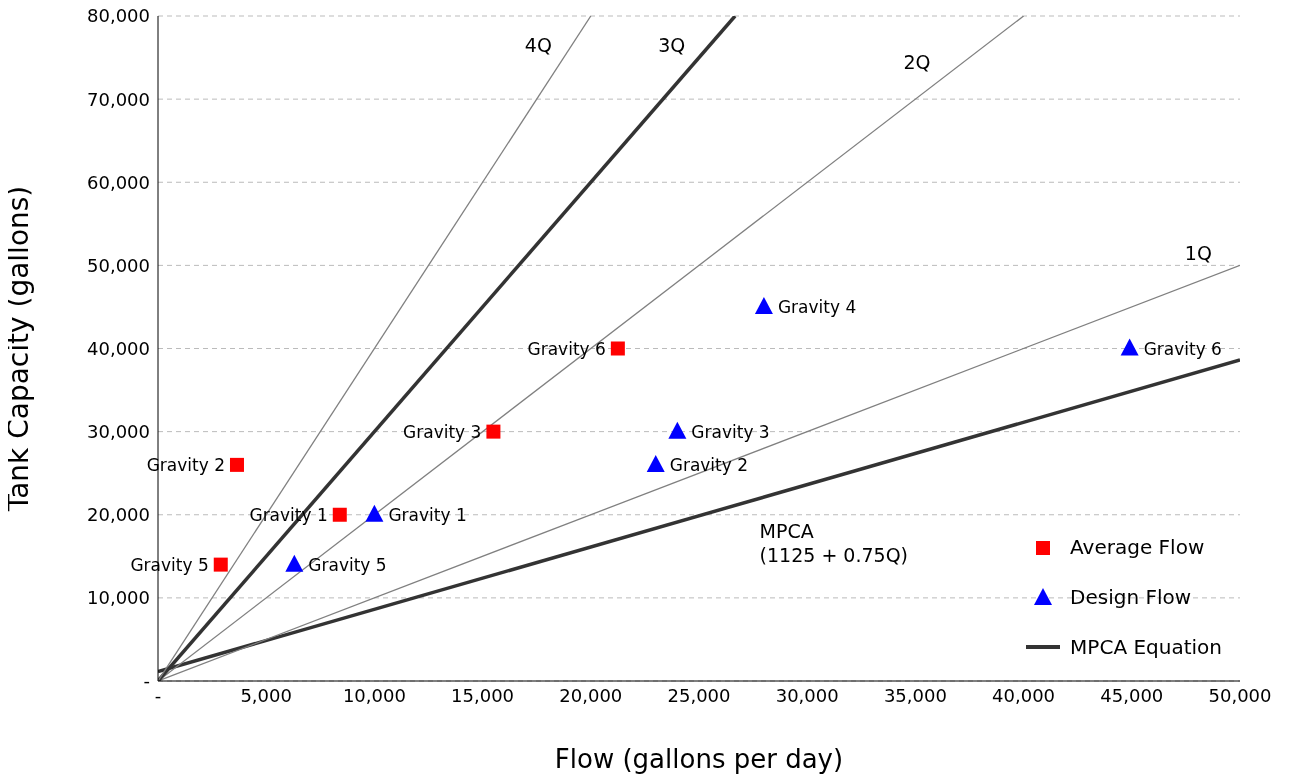  What do you see at coordinates (146, 681) in the screenshot?
I see `y-tick-label: -` at bounding box center [146, 681].